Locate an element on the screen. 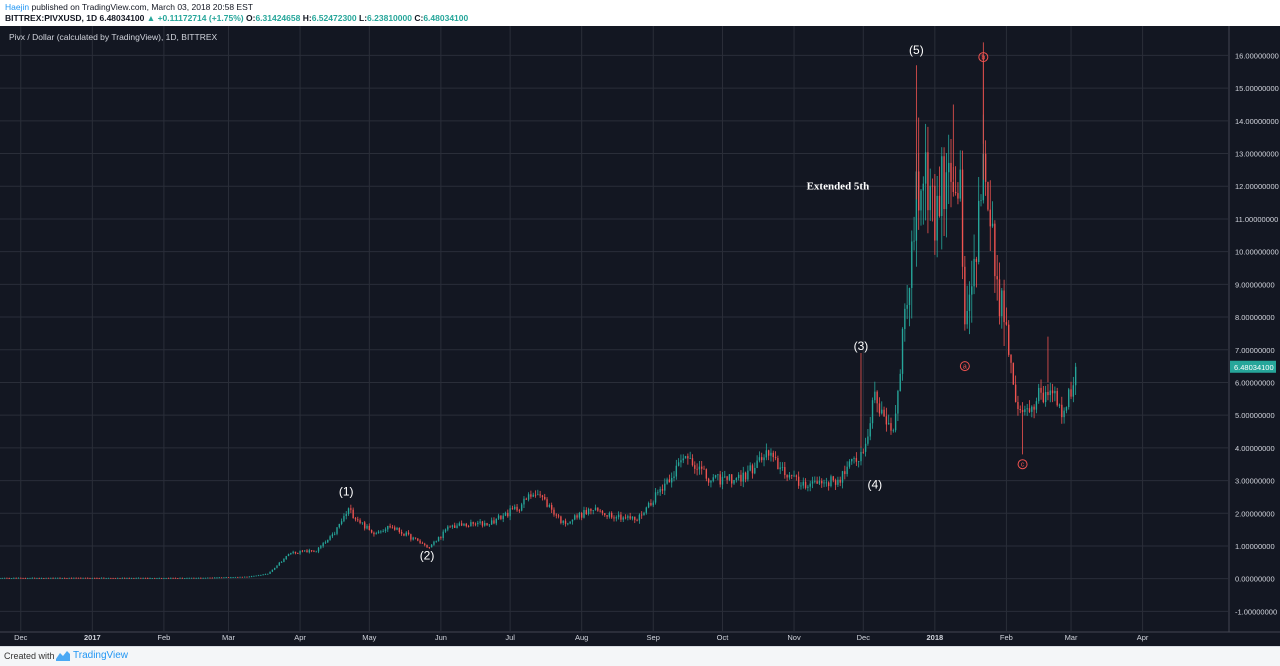 This screenshot has height=666, width=1280. y-tick-label: 7.00000000 is located at coordinates (1255, 350).